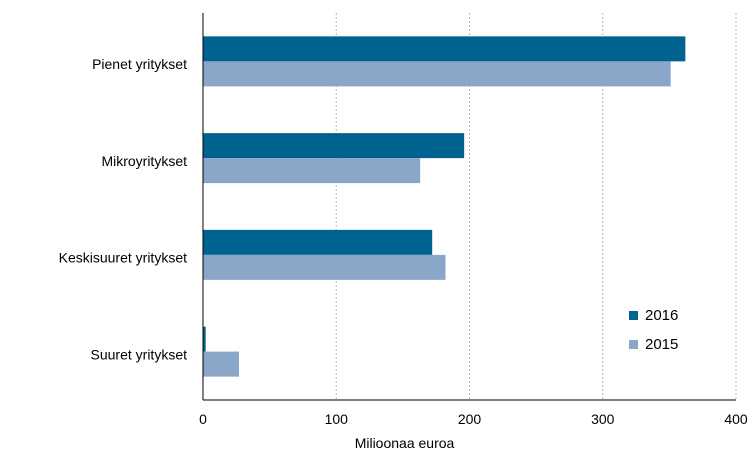 This screenshot has width=756, height=454. I want to click on category-label: Pienet yritykset, so click(139, 64).